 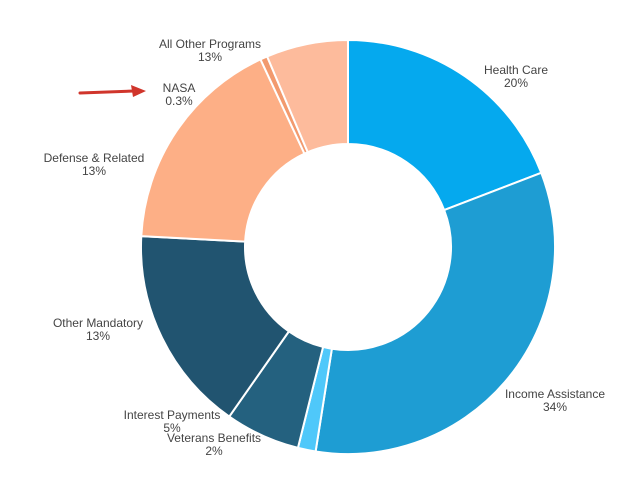 I want to click on slice-label-interest-payments: Interest Payments 5%, so click(x=172, y=421).